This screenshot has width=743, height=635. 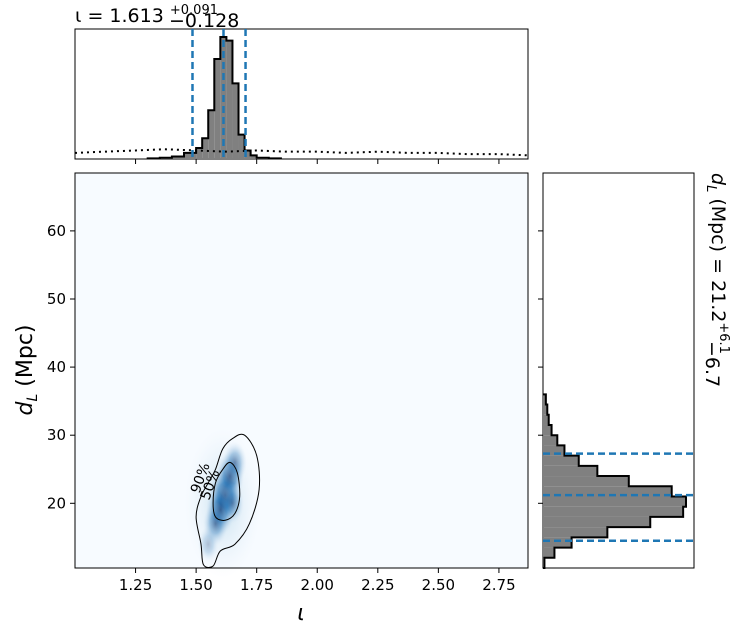 I want to click on iota-histogram-frame, so click(x=301, y=94).